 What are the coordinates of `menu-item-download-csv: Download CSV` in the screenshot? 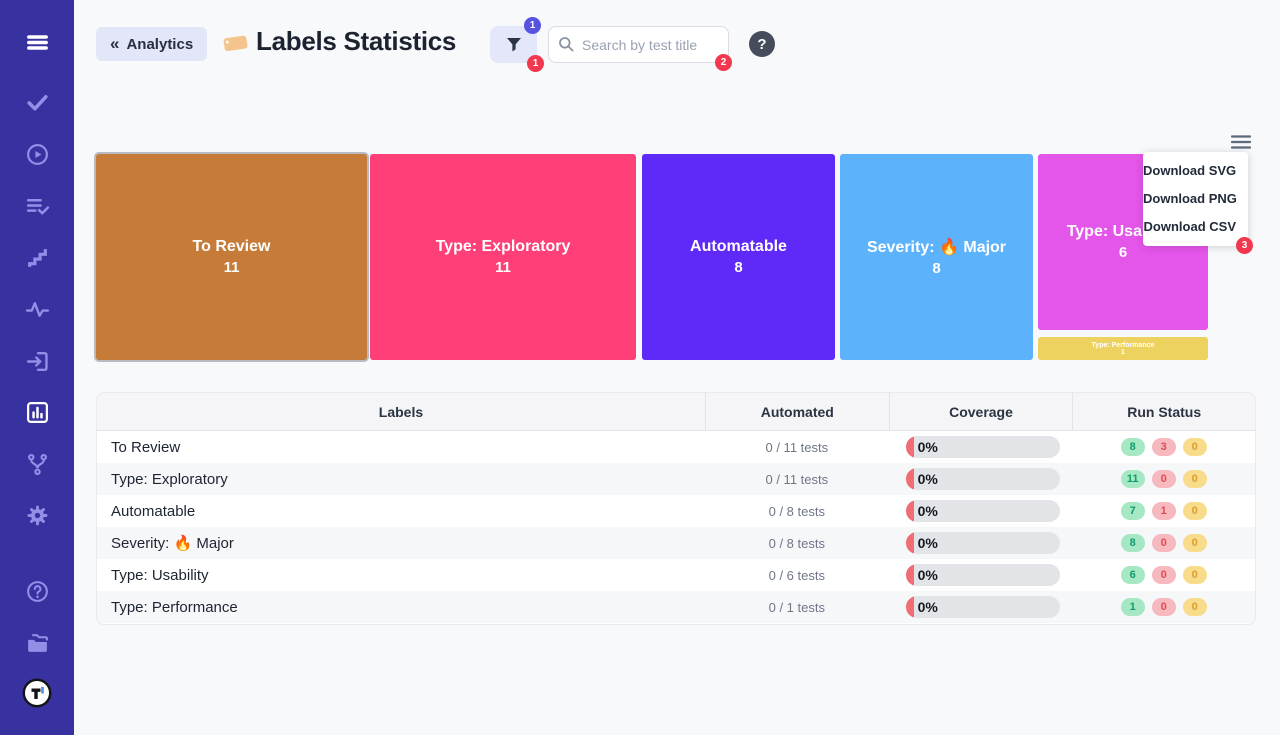 It's located at (1189, 226).